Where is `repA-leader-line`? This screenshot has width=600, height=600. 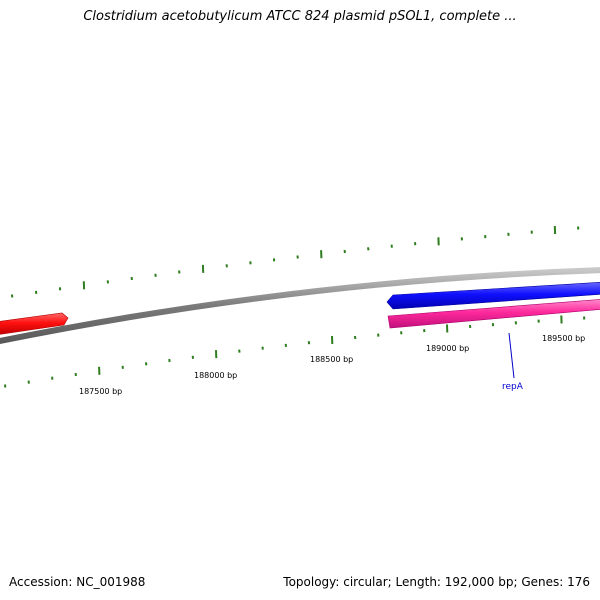
repA-leader-line is located at coordinates (511, 355).